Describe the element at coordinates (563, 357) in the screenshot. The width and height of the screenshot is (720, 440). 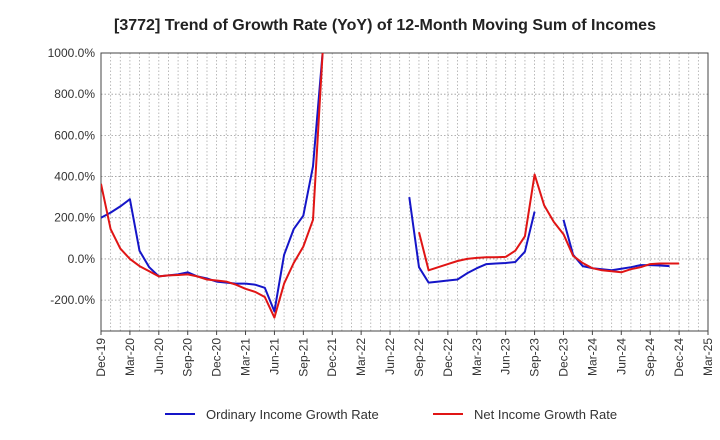
I see `x-tick-label: Dec-23` at that location.